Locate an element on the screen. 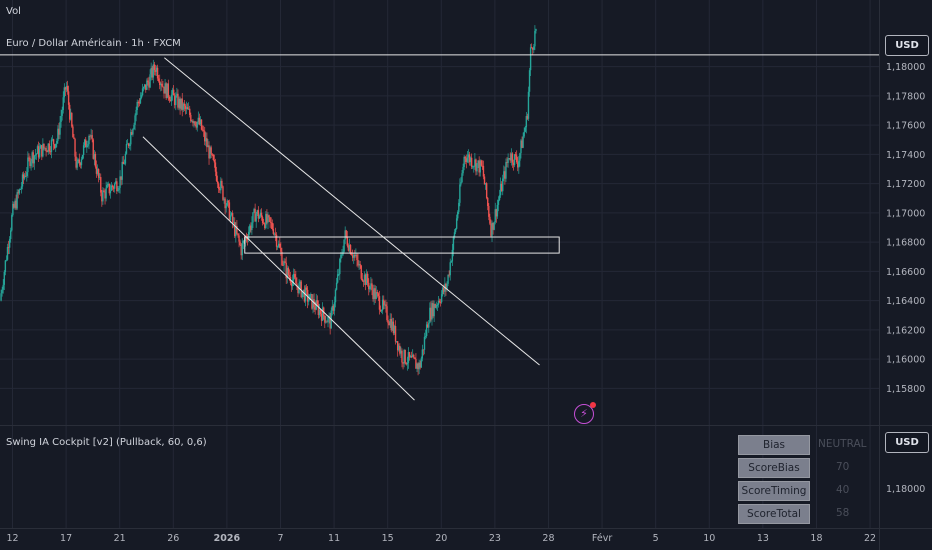  zone-rectangle is located at coordinates (402, 245).